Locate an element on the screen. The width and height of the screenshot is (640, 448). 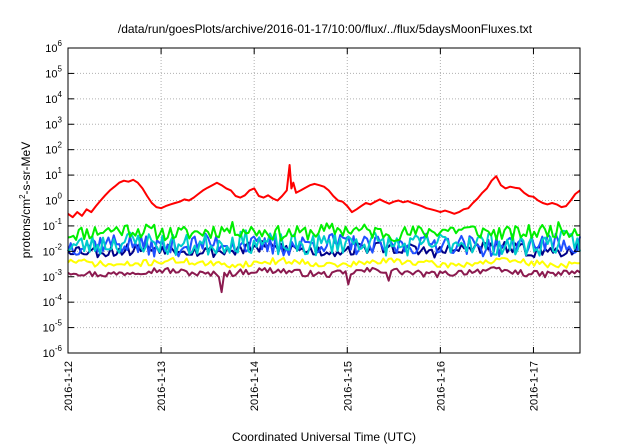
y-tick-exponent: -1 is located at coordinates (59, 221).